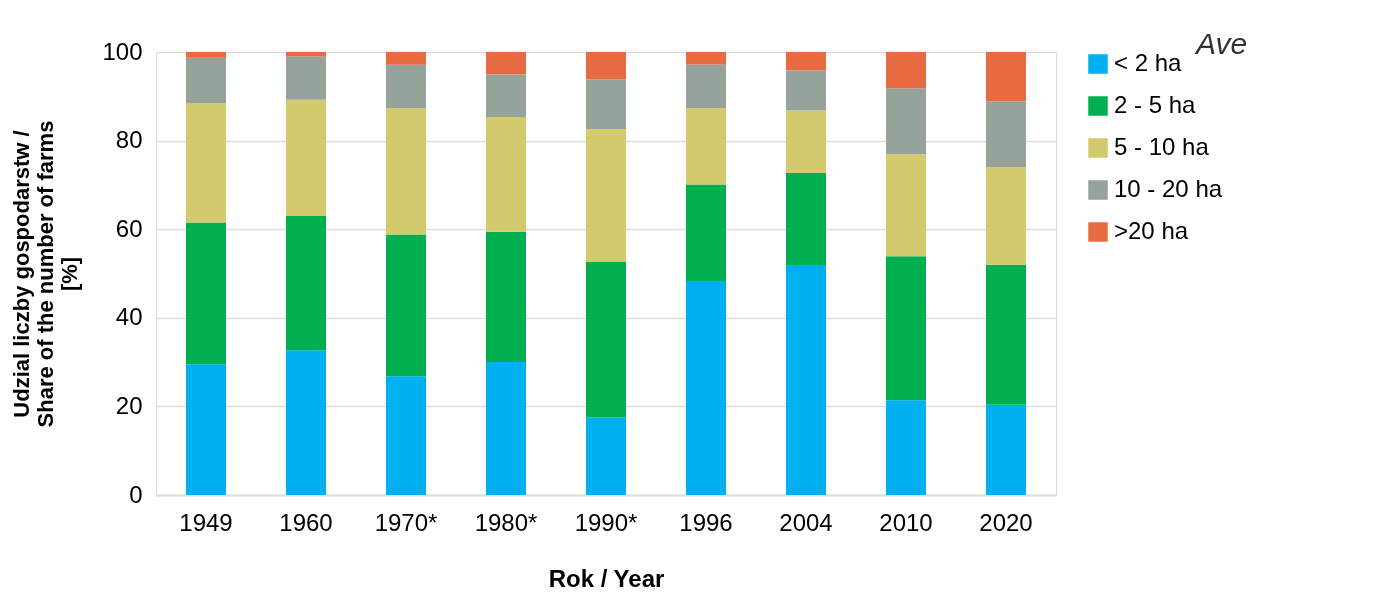 Image resolution: width=1385 pixels, height=606 pixels. Describe the element at coordinates (806, 522) in the screenshot. I see `x-tick-label: 2004` at that location.